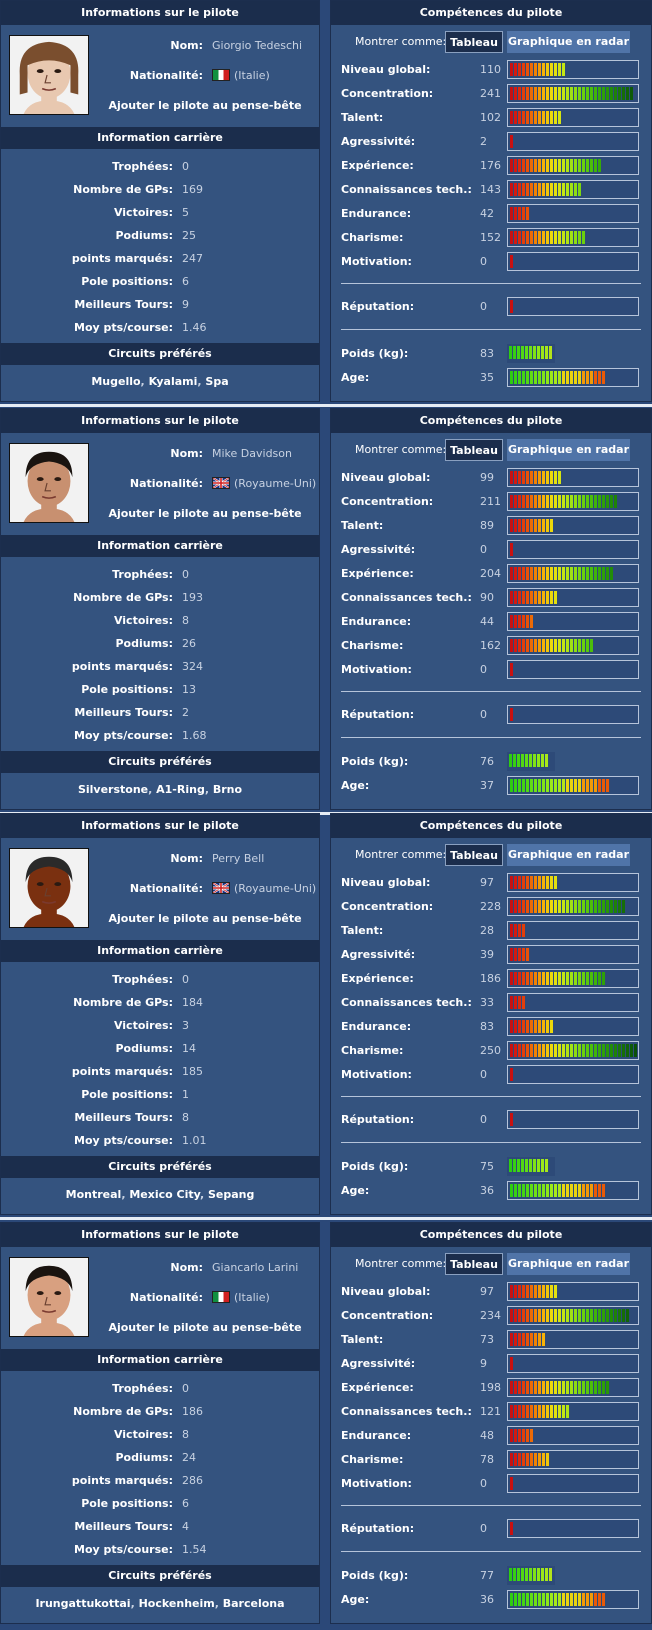  What do you see at coordinates (378, 549) in the screenshot?
I see `skill-label-aggressiveness: Agressivité:` at bounding box center [378, 549].